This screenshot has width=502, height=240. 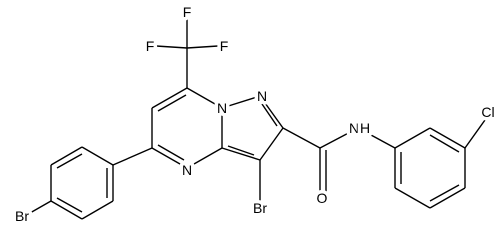 I want to click on atom-label: O, so click(x=322, y=198).